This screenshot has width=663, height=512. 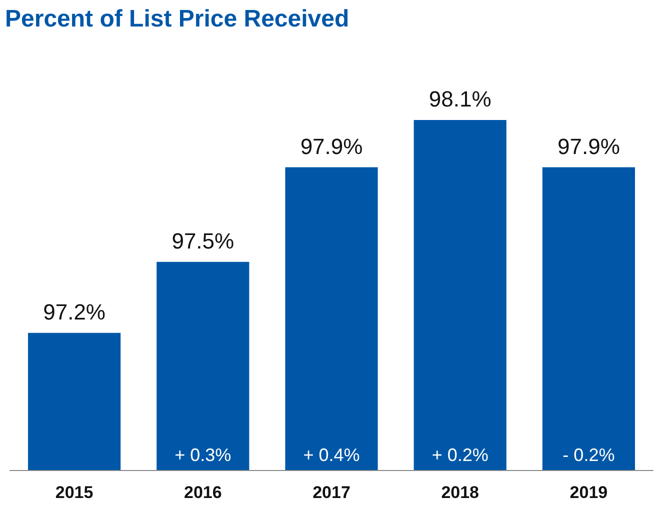 I want to click on x-tick-label: 2015, so click(x=74, y=492).